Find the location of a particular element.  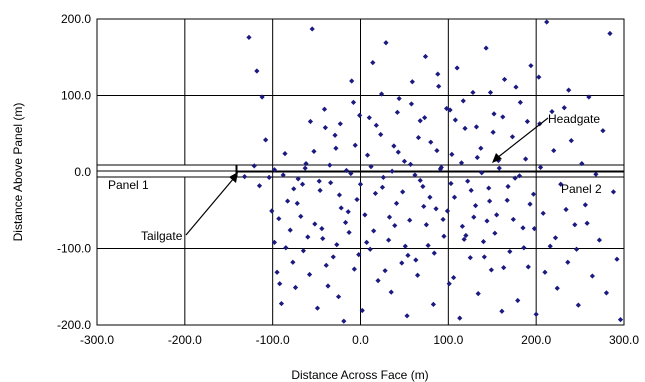

y-tick-label: 0.0 is located at coordinates (82, 172).